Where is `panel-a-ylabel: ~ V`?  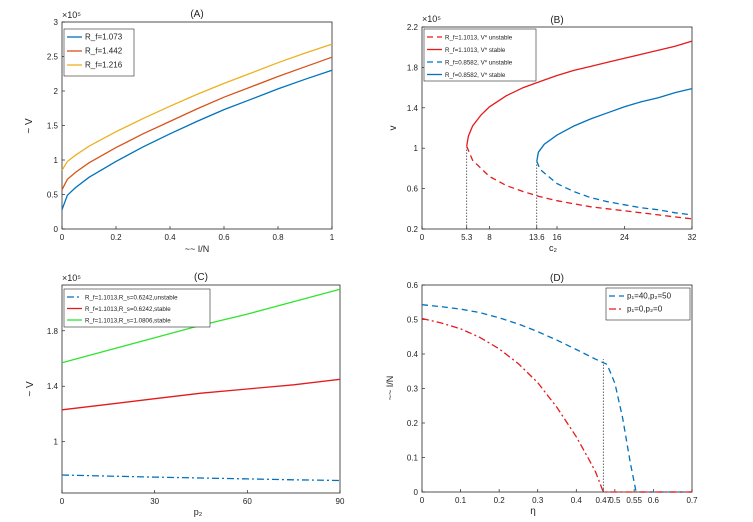 panel-a-ylabel: ~ V is located at coordinates (29, 126).